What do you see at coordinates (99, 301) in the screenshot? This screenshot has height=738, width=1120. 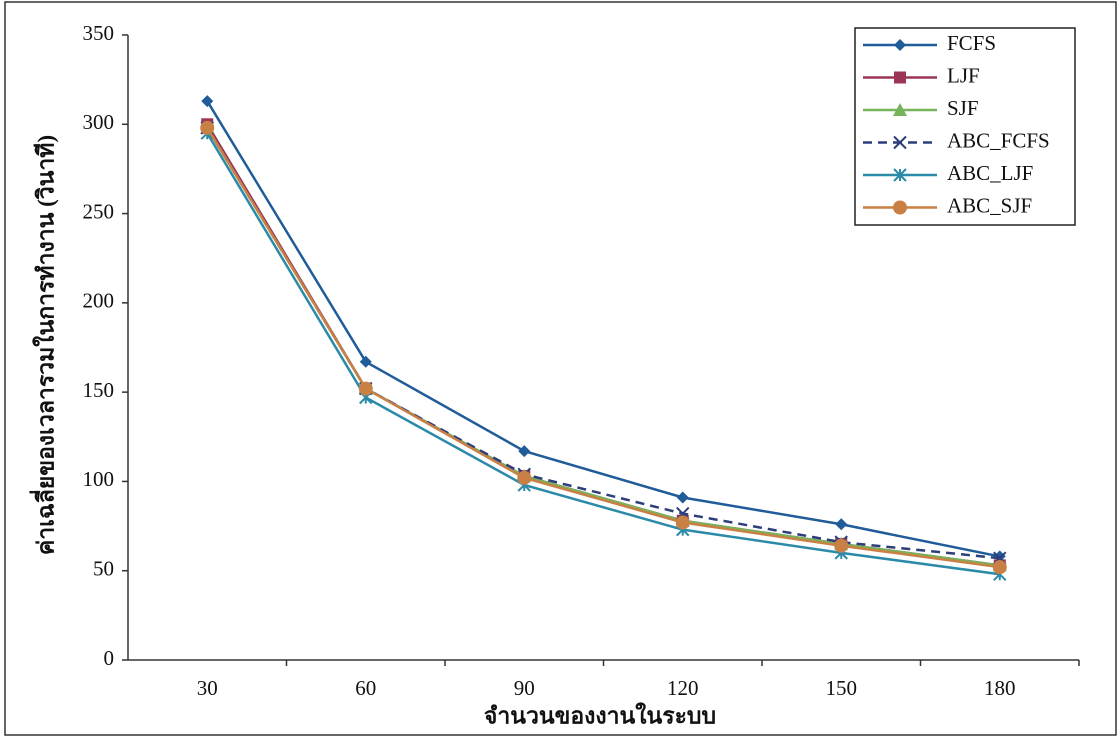 I see `y-tick-label: 200` at bounding box center [99, 301].